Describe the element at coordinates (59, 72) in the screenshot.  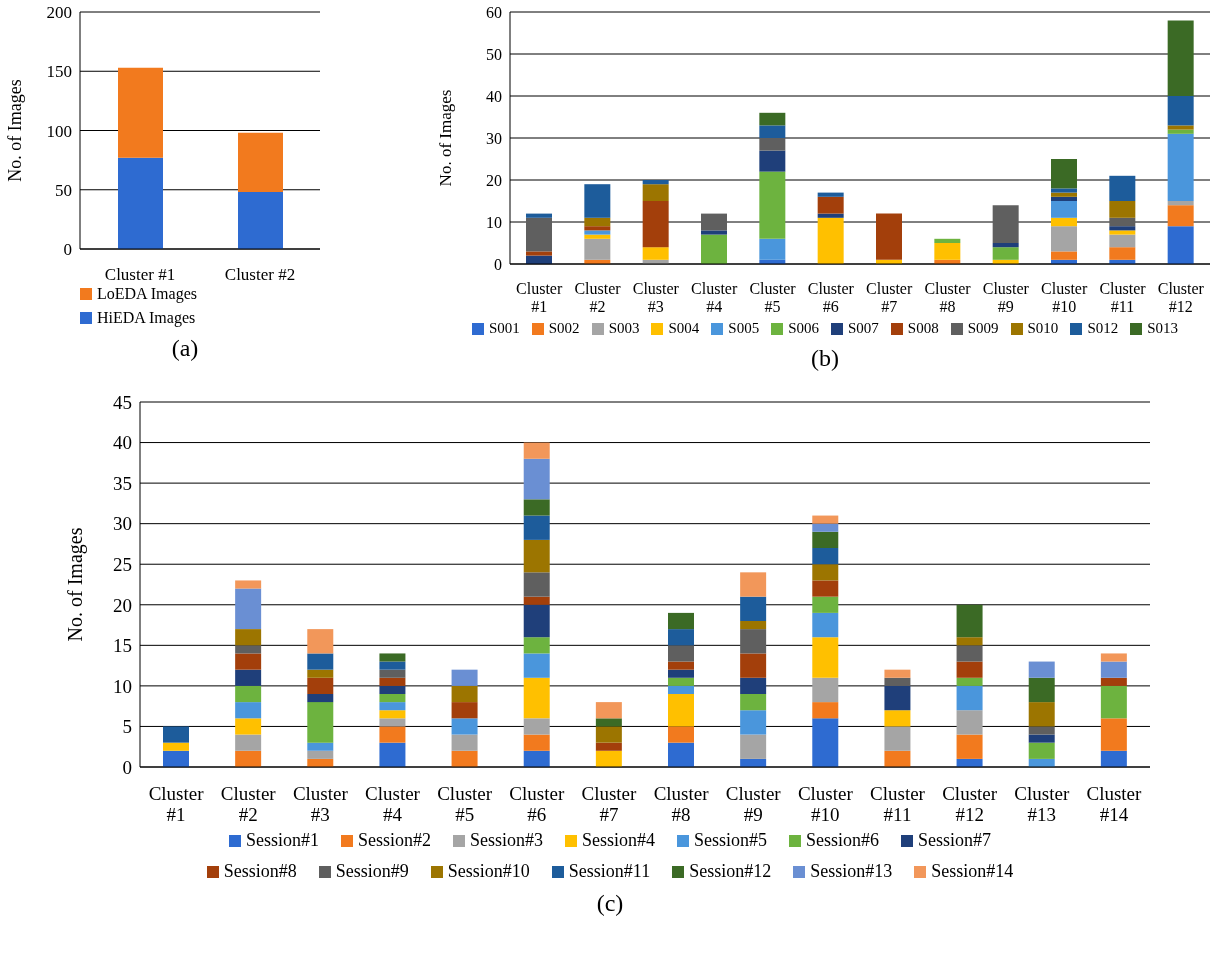
I see `y-tick-label: 150` at that location.